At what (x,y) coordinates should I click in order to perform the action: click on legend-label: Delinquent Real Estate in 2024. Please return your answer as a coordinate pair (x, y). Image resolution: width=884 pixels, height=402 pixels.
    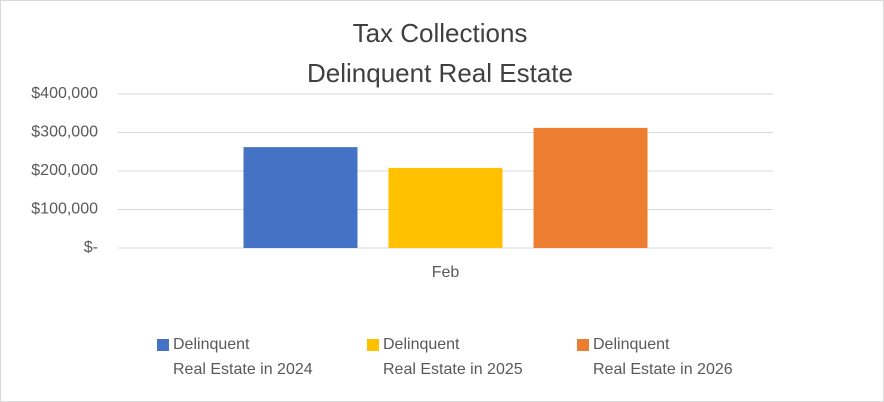
    Looking at the image, I should click on (243, 357).